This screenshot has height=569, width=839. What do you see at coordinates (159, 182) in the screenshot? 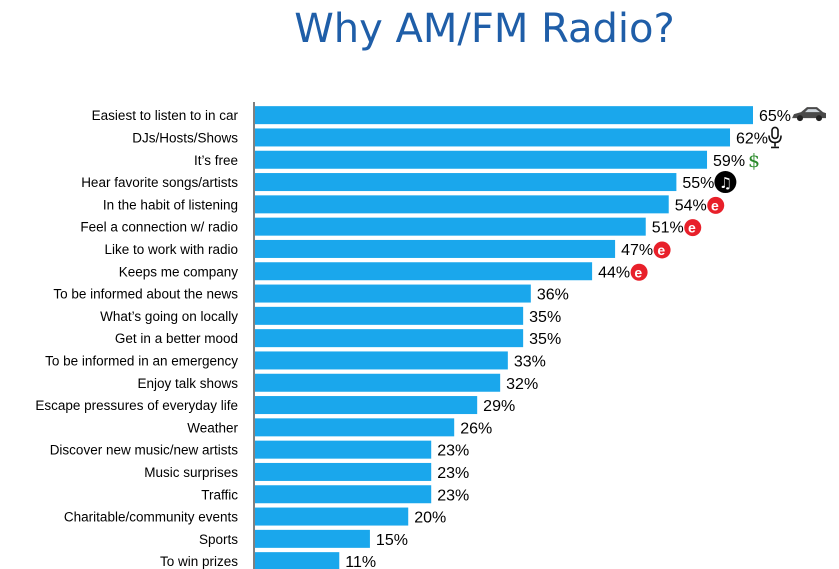
I see `category-label: Hear favorite songs/artists` at bounding box center [159, 182].